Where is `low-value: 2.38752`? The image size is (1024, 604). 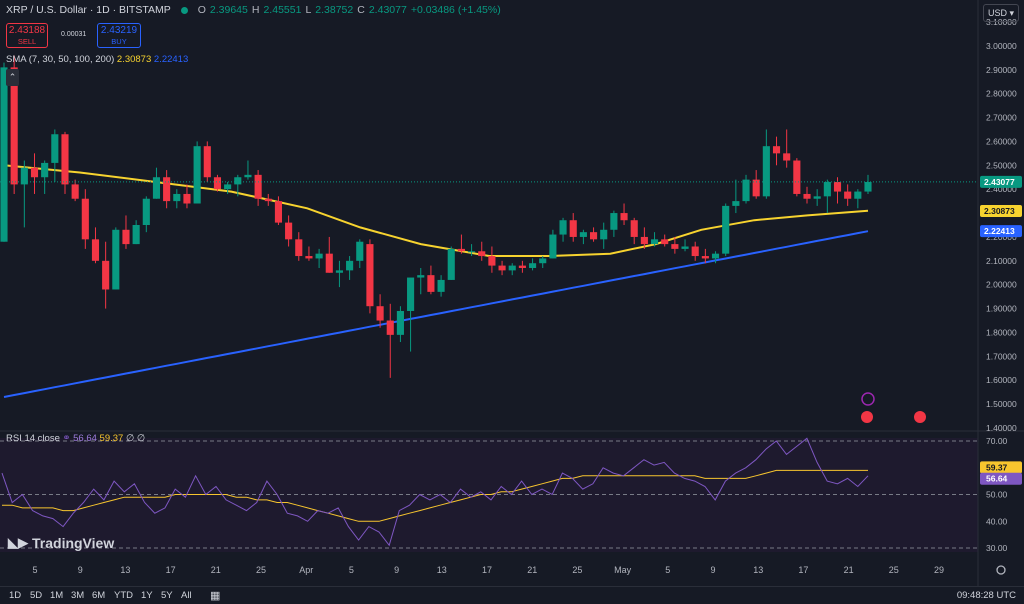
low-value: 2.38752 is located at coordinates (334, 10).